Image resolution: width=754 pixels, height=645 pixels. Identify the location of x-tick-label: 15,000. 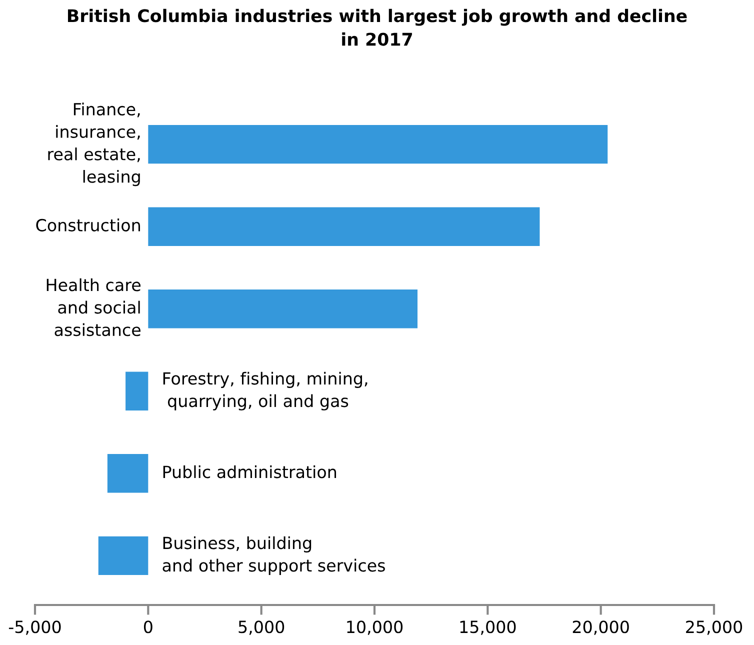
(488, 627).